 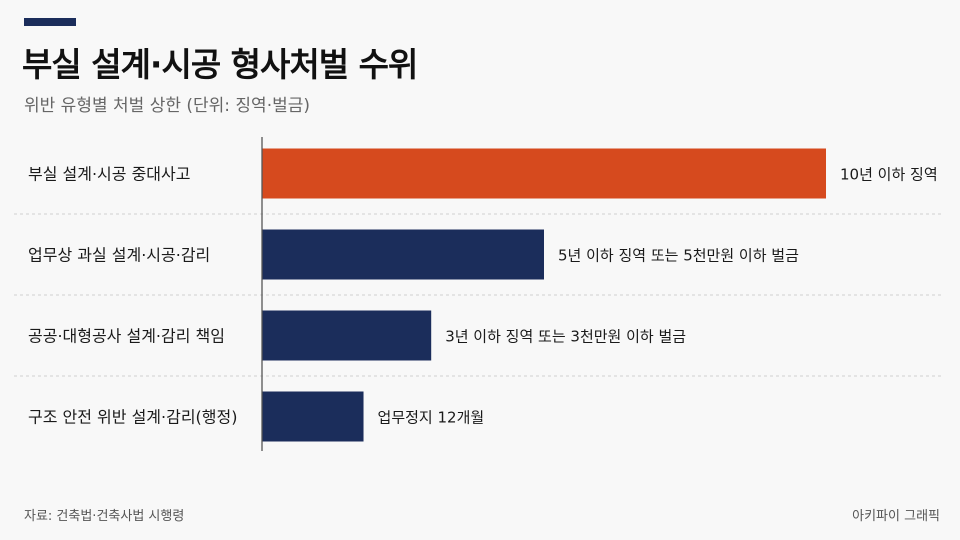 What do you see at coordinates (50, 22) in the screenshot?
I see `title-accent-bar` at bounding box center [50, 22].